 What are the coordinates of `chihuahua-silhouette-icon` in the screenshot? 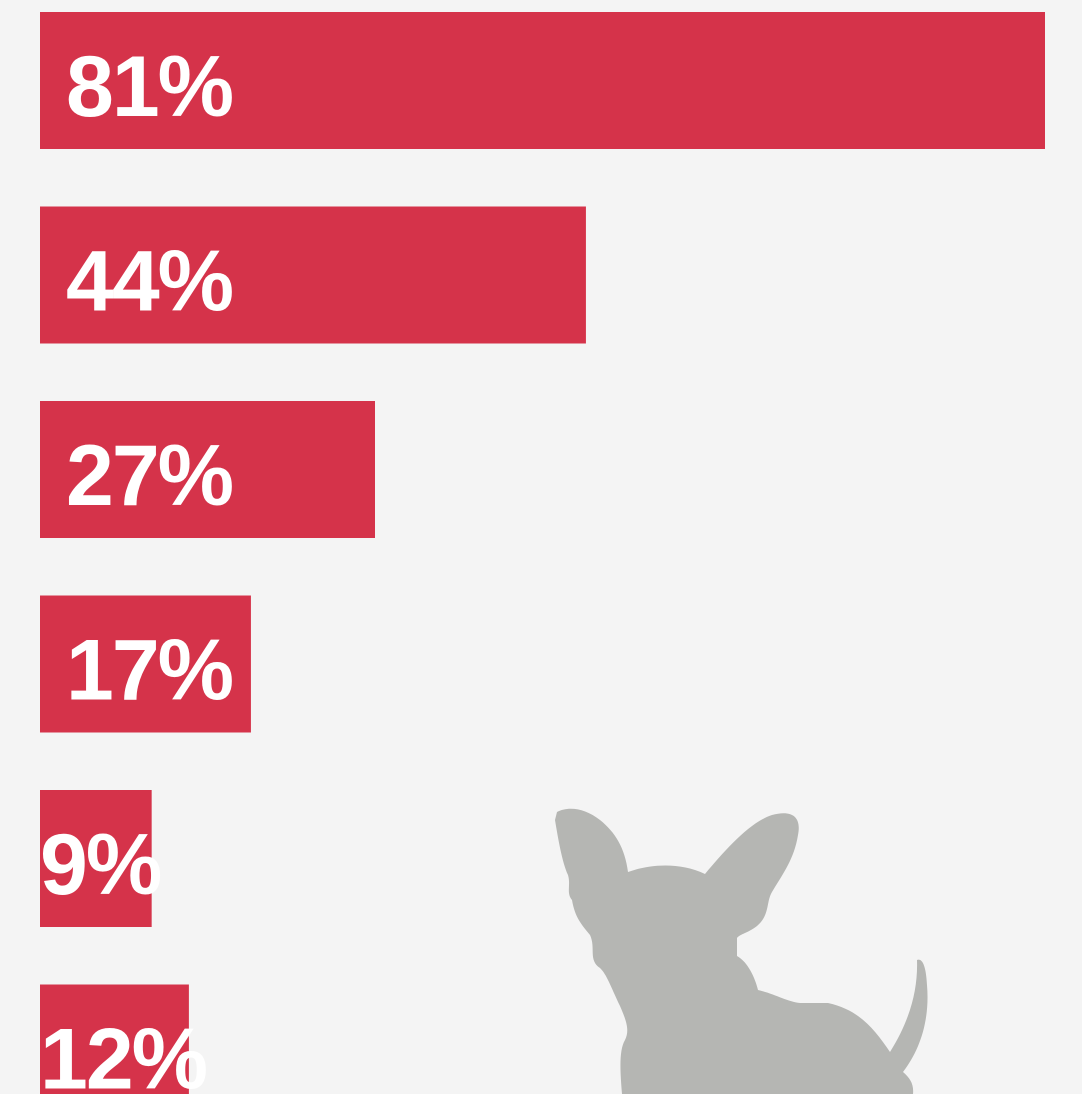 It's located at (741, 951).